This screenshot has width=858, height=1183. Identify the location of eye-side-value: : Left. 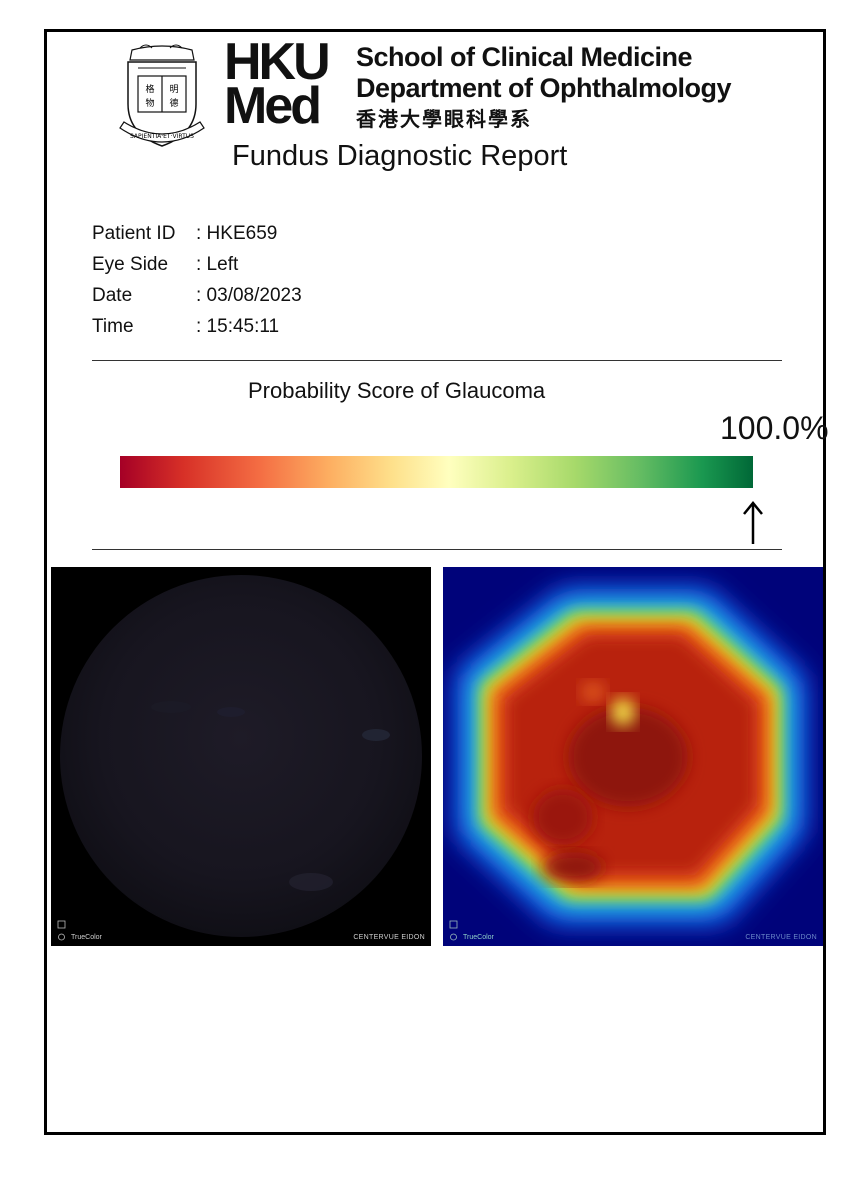
(217, 264).